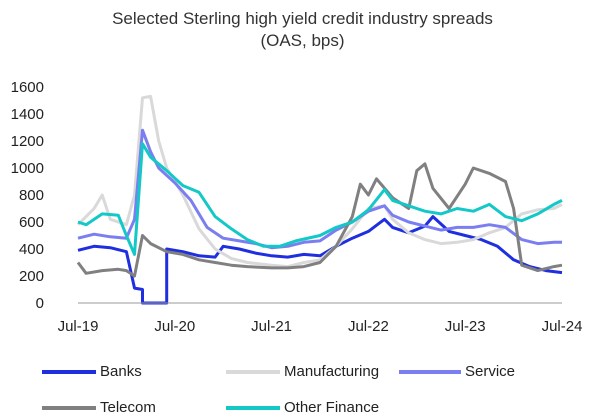 The height and width of the screenshot is (418, 605). I want to click on y-tick-label: 600, so click(31, 222).